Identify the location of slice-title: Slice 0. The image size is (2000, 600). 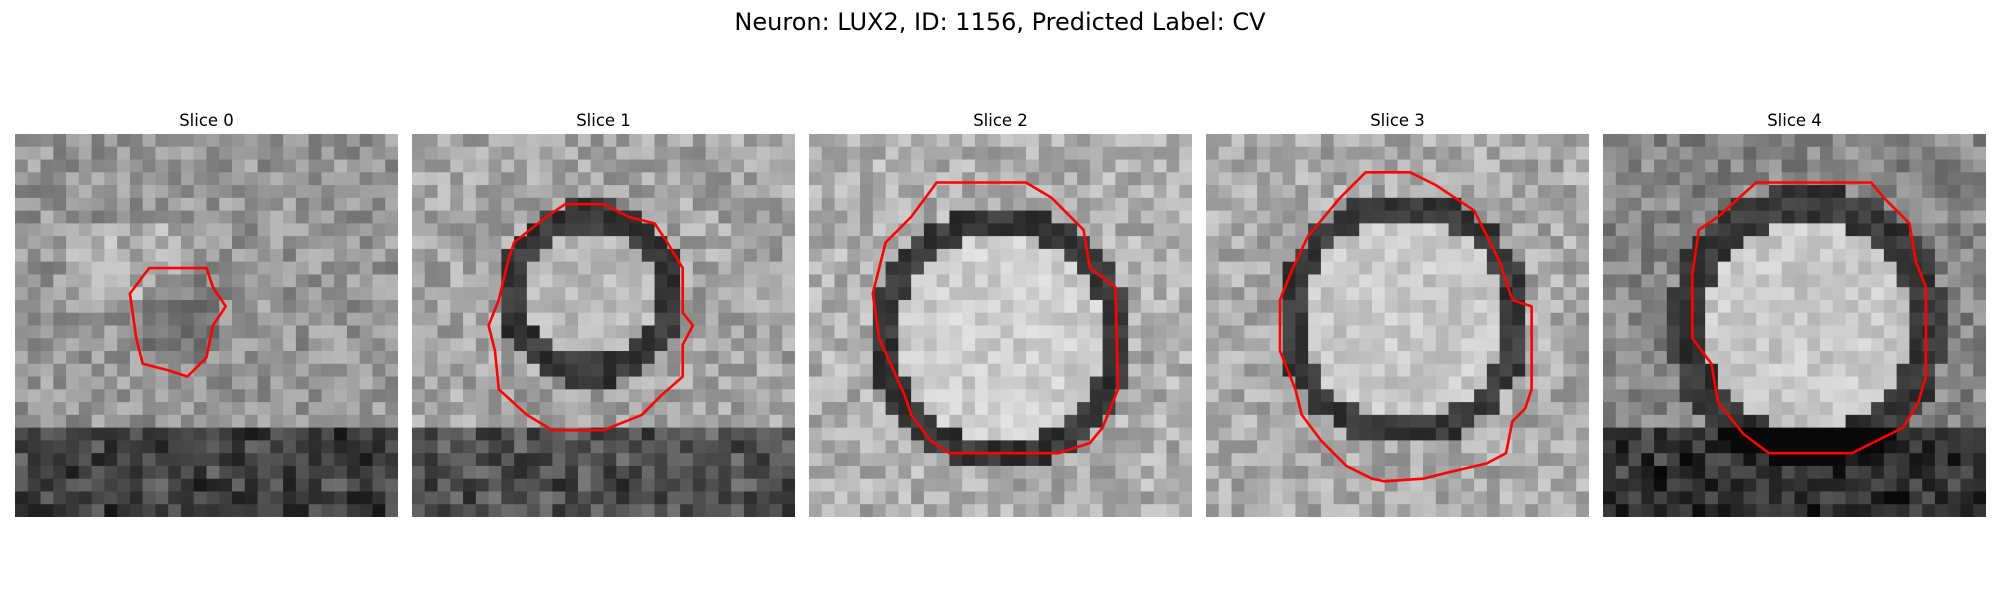
(206, 120).